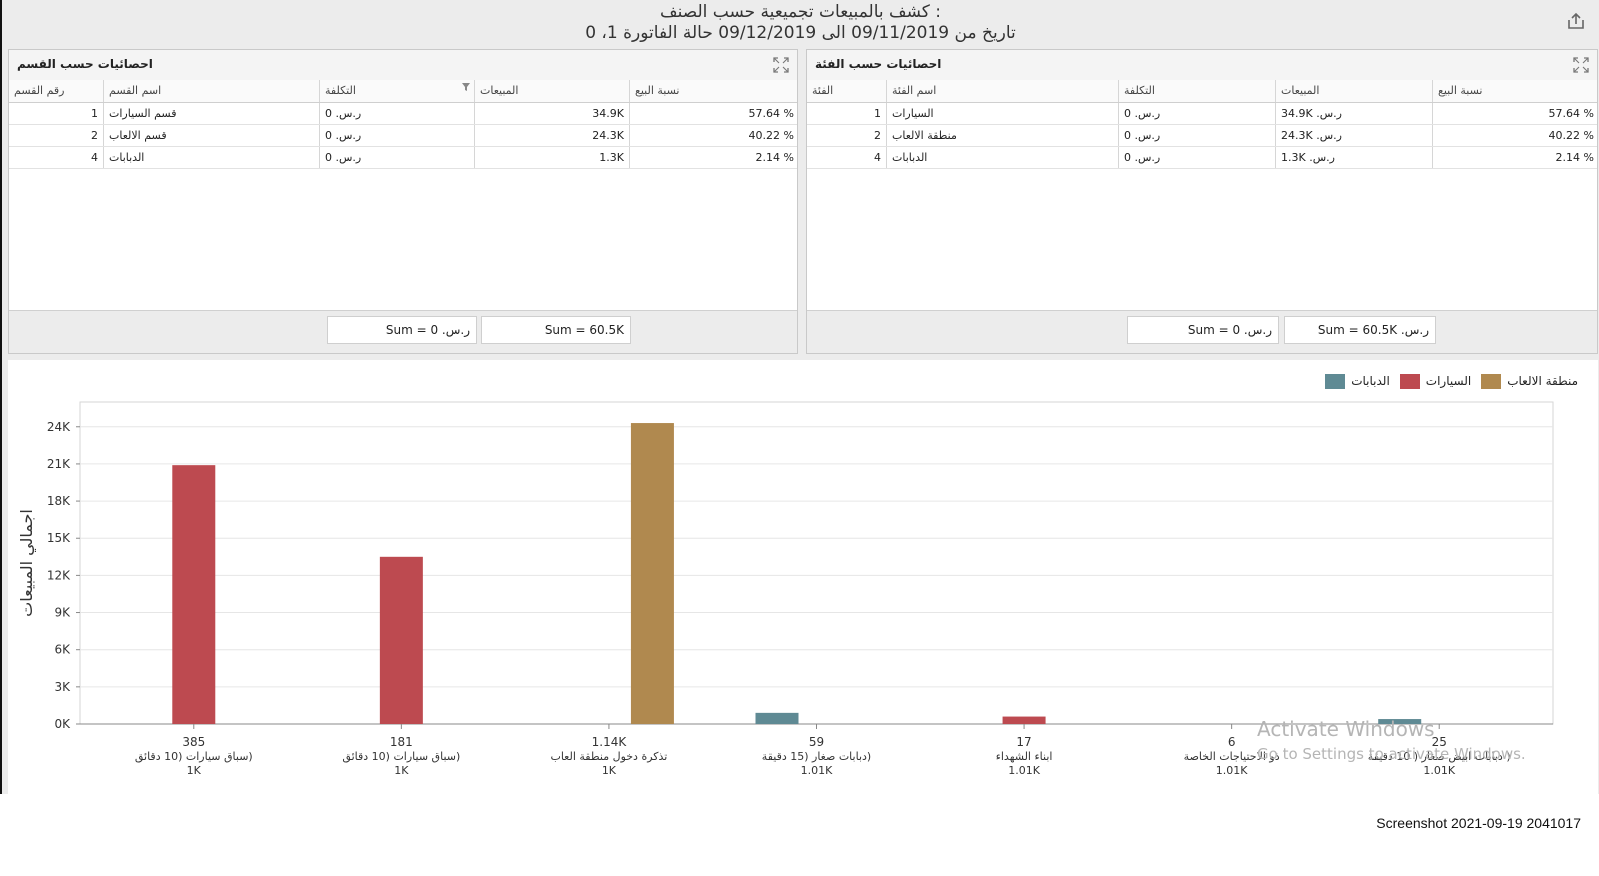  Describe the element at coordinates (1354, 135) in the screenshot. I see `cell-sales: ر.س. 24.3K` at that location.